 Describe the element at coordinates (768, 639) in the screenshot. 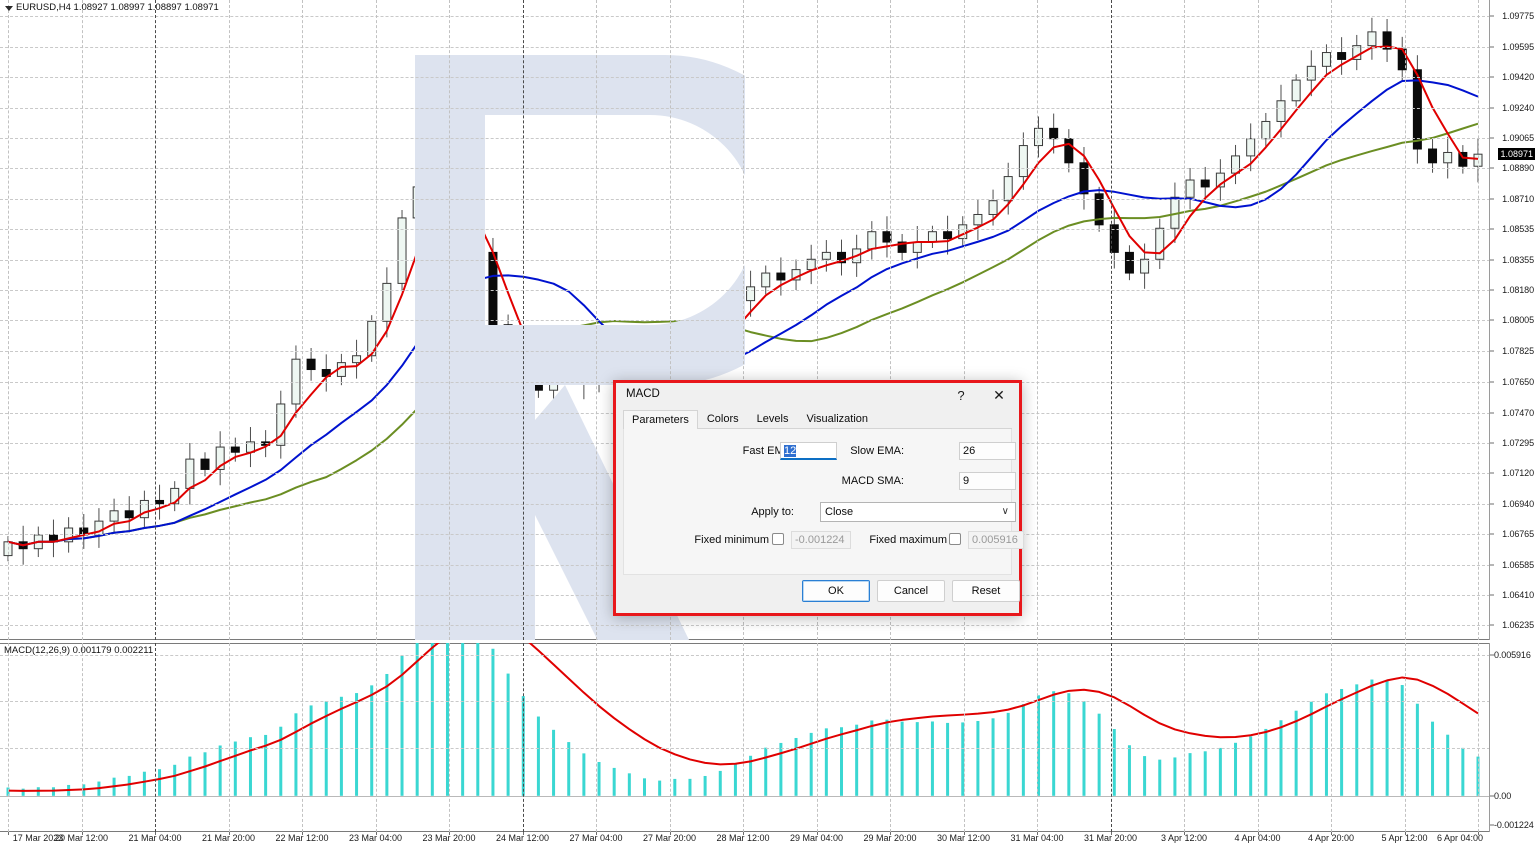

I see `pane-divider` at that location.